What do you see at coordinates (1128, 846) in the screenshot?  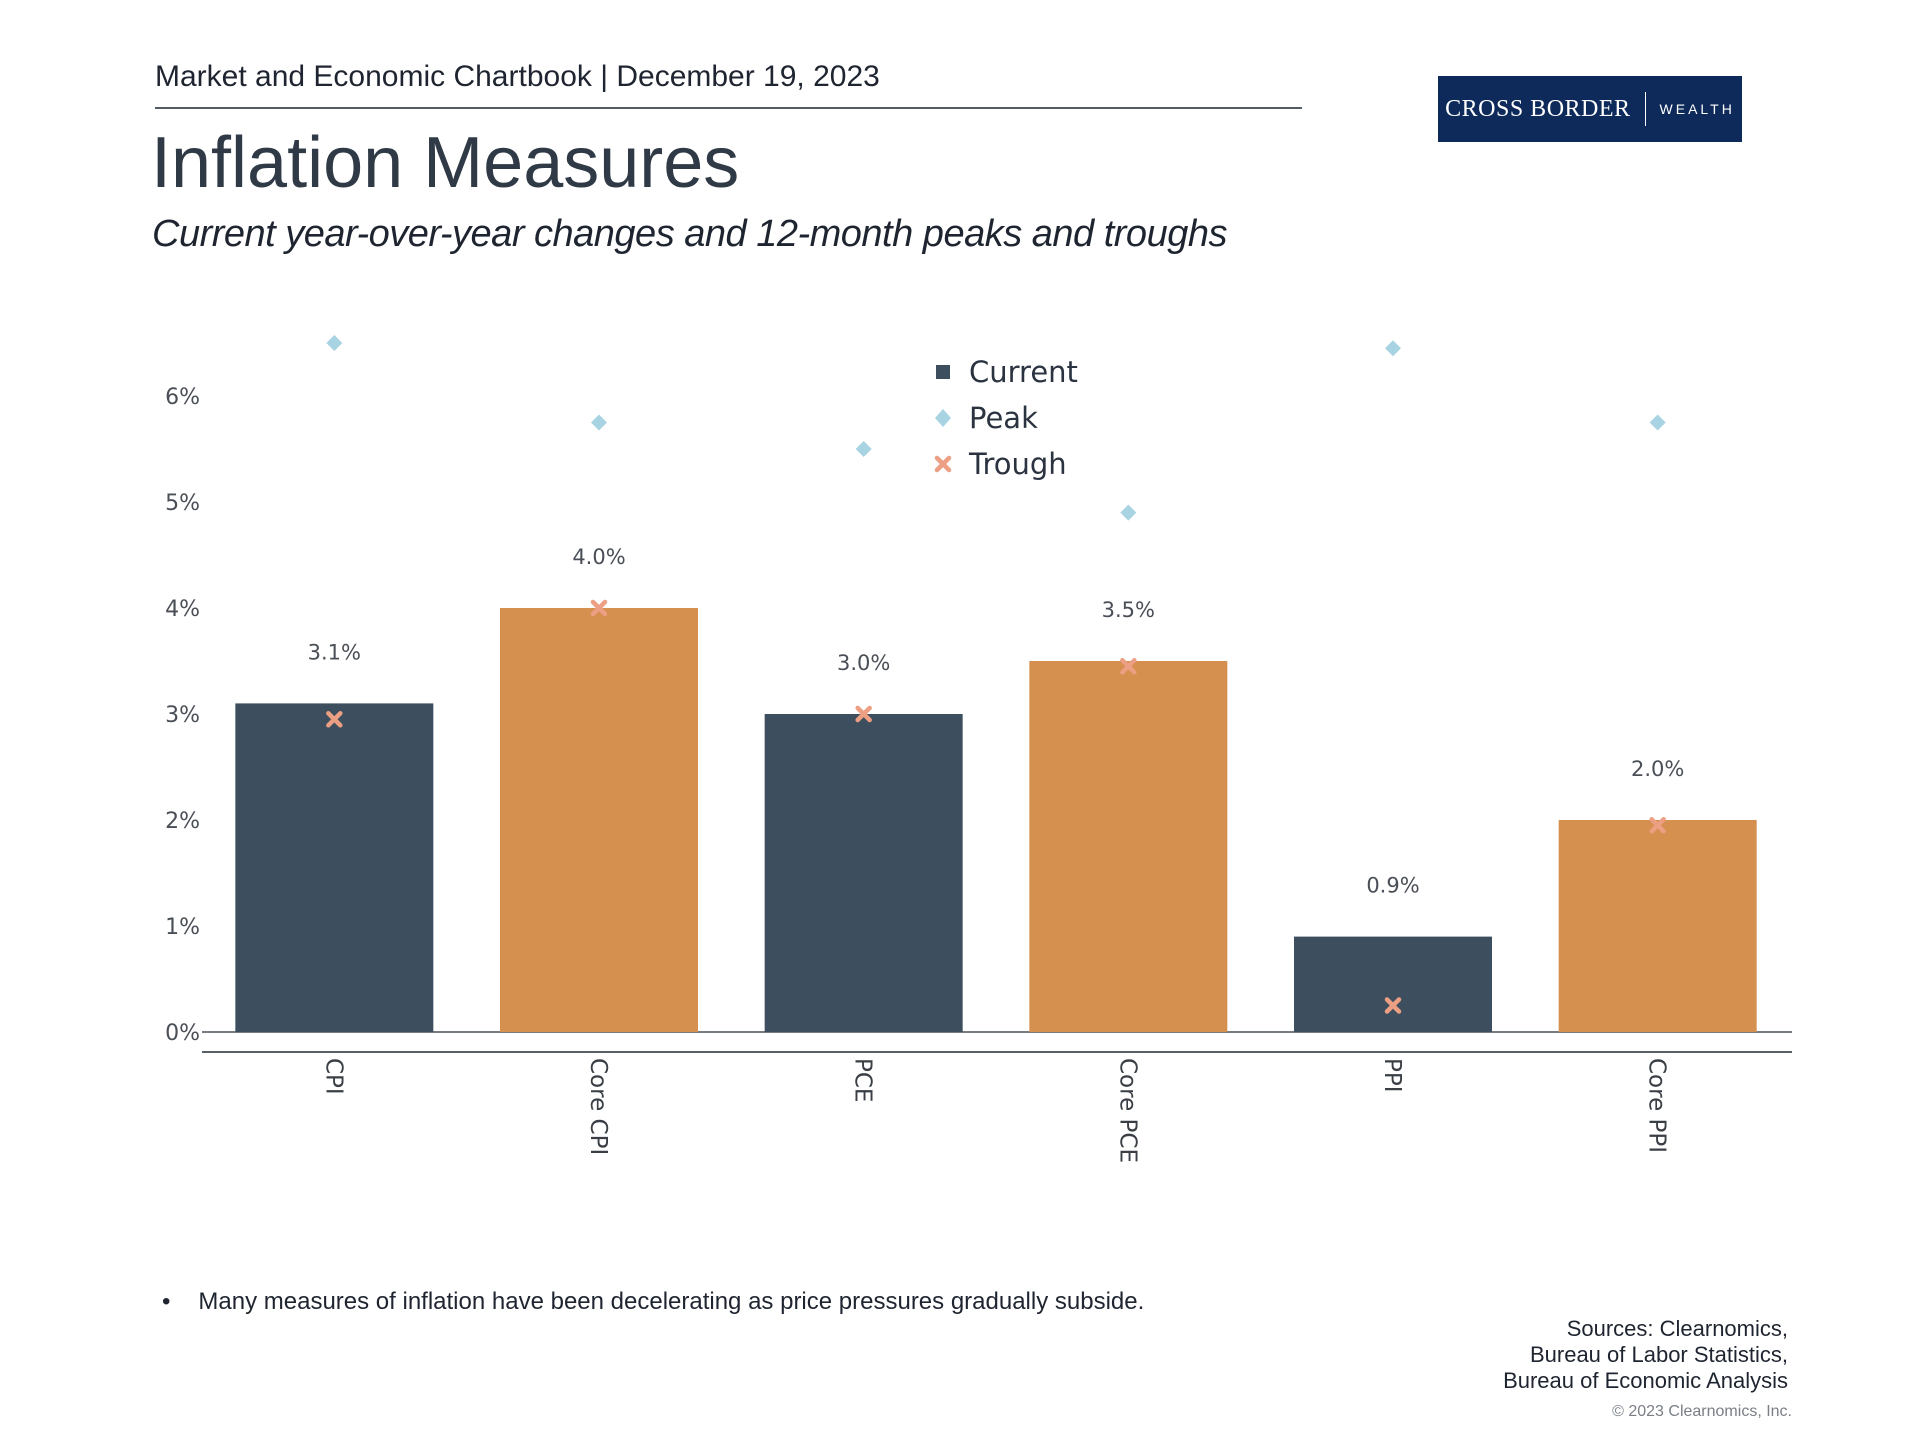 I see `bar-core-pce` at bounding box center [1128, 846].